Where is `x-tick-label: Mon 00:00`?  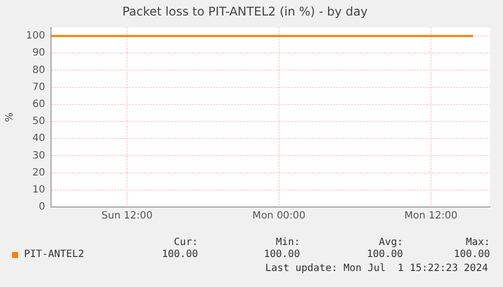 x-tick-label: Mon 00:00 is located at coordinates (279, 216).